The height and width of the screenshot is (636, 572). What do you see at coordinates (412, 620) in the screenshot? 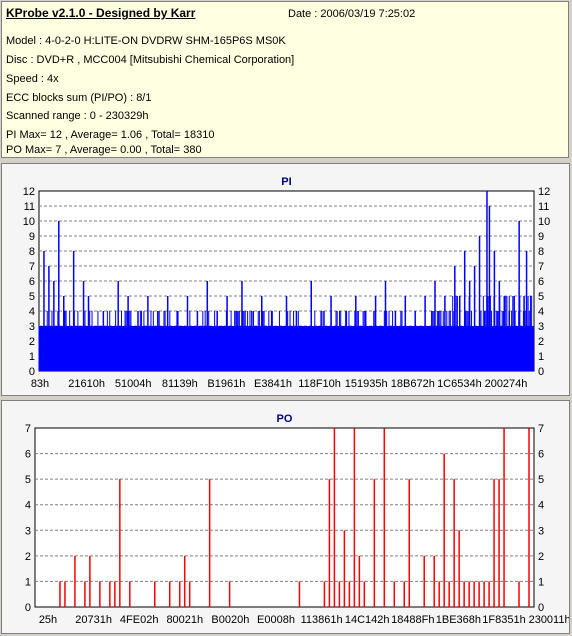
I see `x-tick-label: 18488Fh` at bounding box center [412, 620].